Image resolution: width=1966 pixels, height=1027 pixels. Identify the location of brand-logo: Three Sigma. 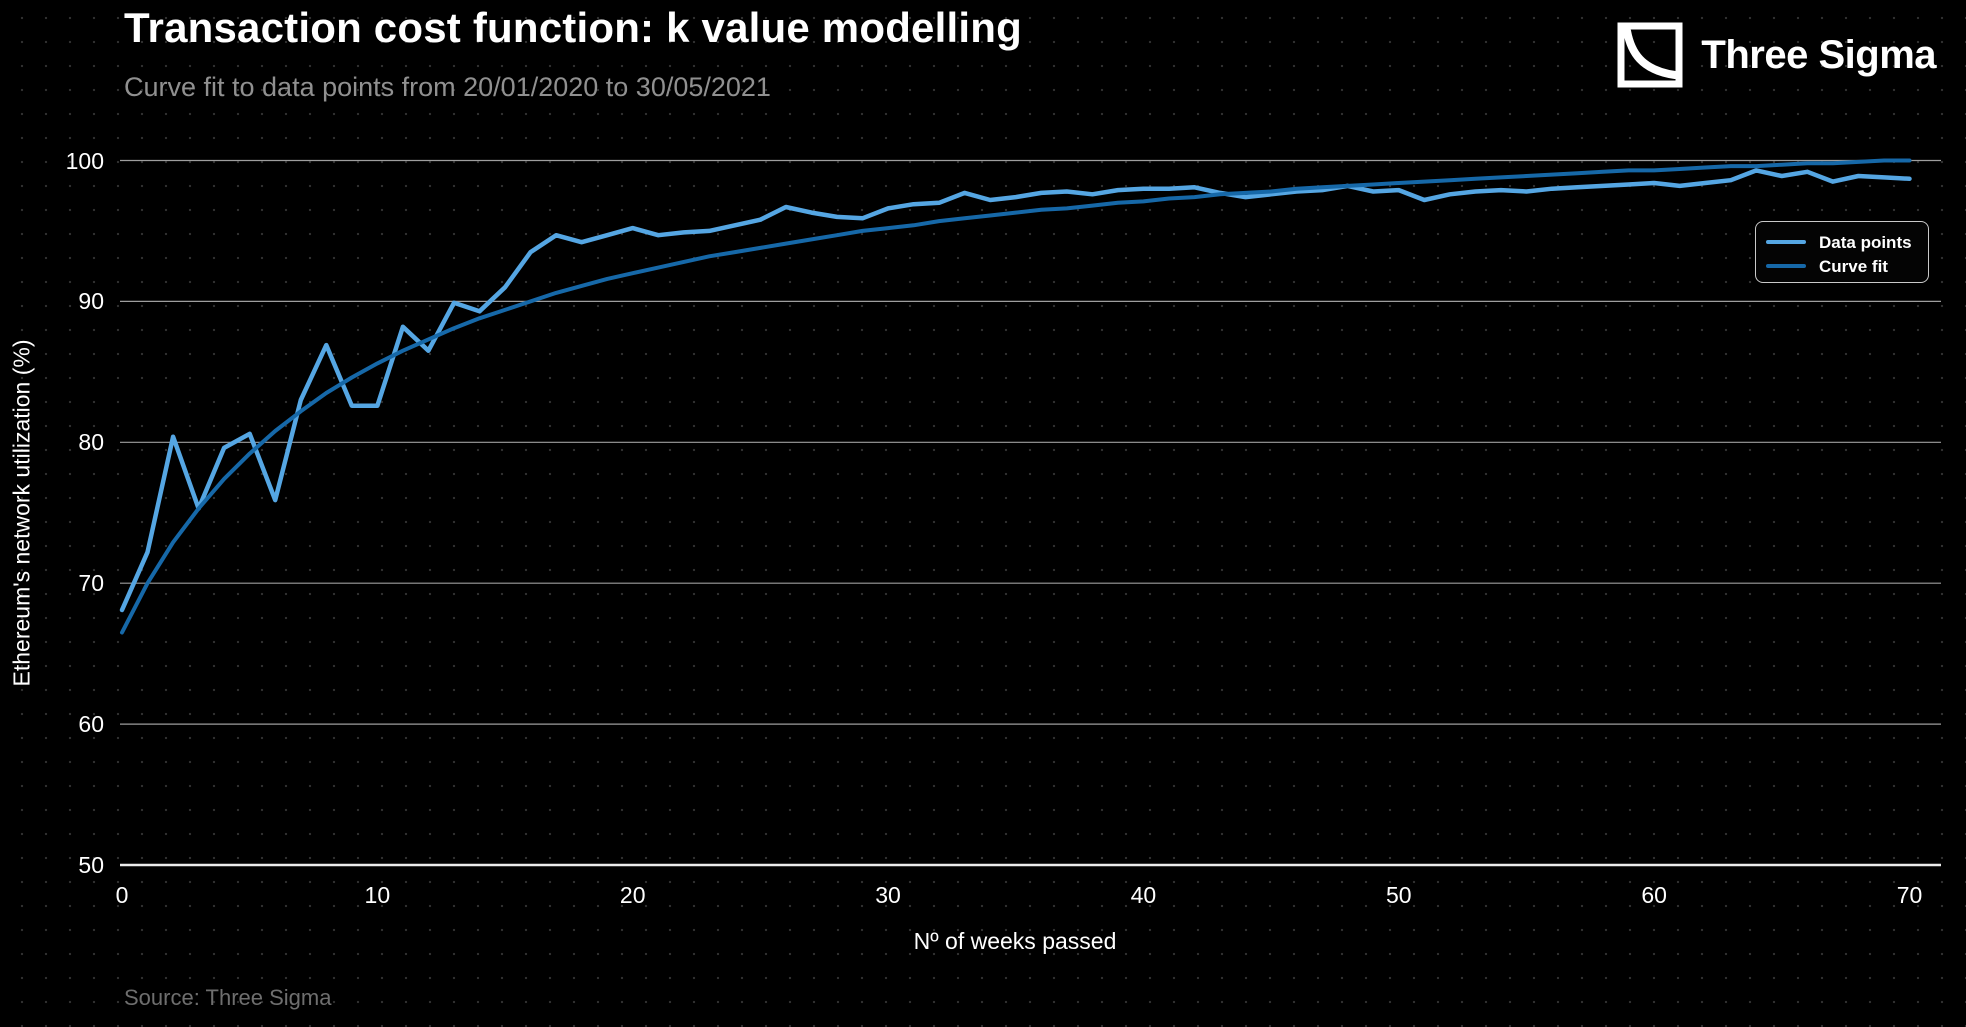
(1776, 55).